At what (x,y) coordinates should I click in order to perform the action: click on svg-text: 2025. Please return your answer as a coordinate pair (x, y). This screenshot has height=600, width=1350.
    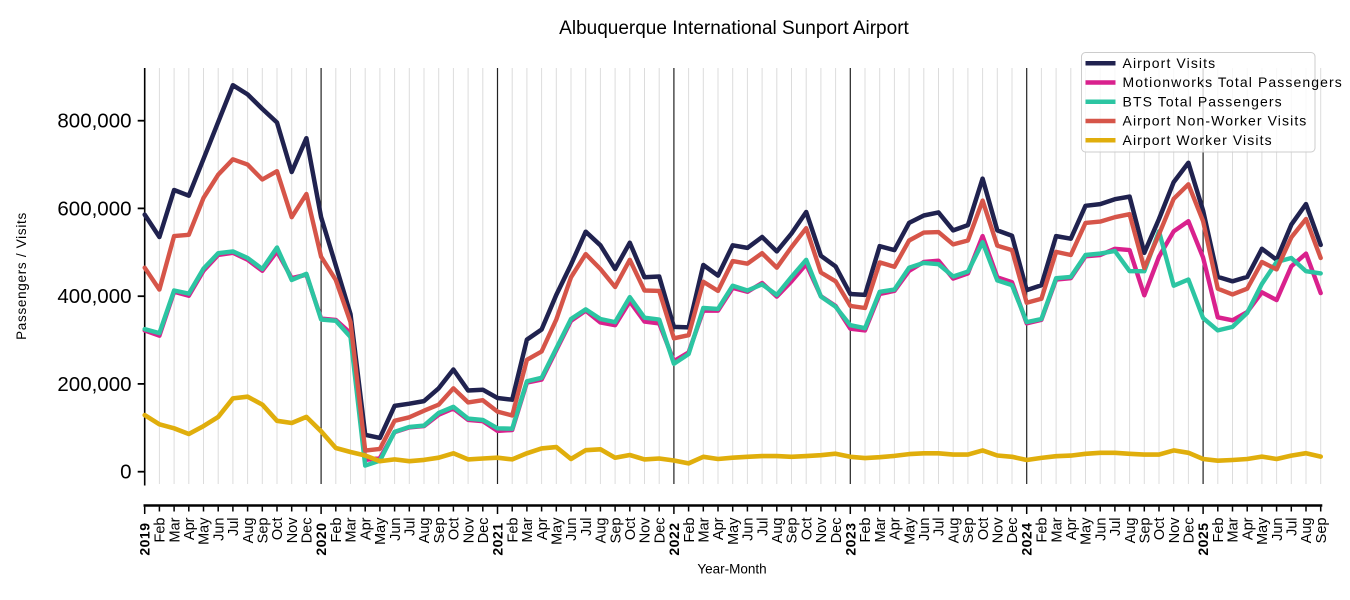
    Looking at the image, I should click on (1203, 539).